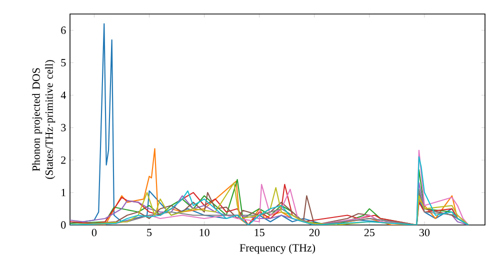 The width and height of the screenshot is (500, 280). I want to click on y-tick-label: 0, so click(63, 225).